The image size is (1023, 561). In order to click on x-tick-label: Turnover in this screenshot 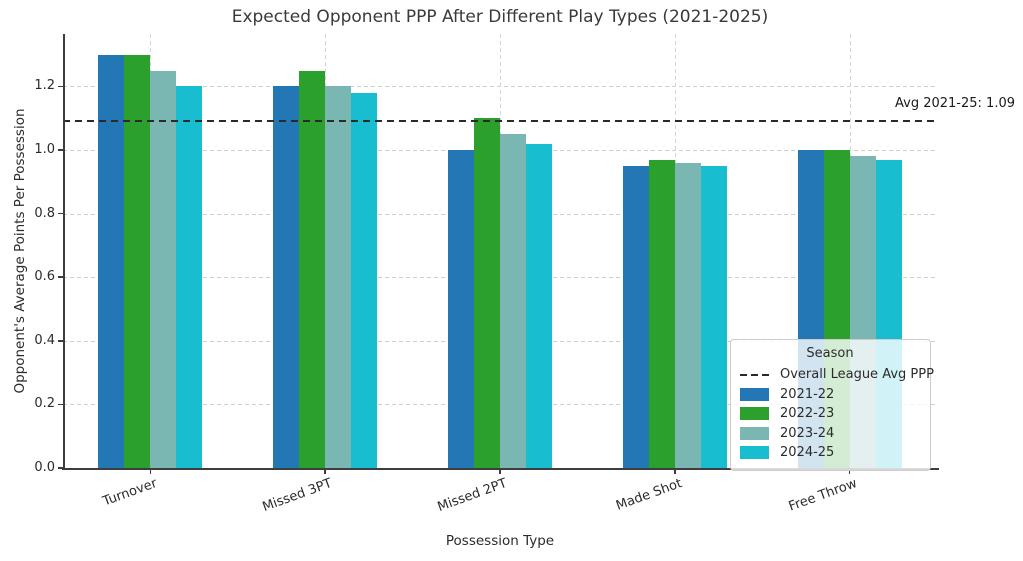, I will do `click(130, 493)`.